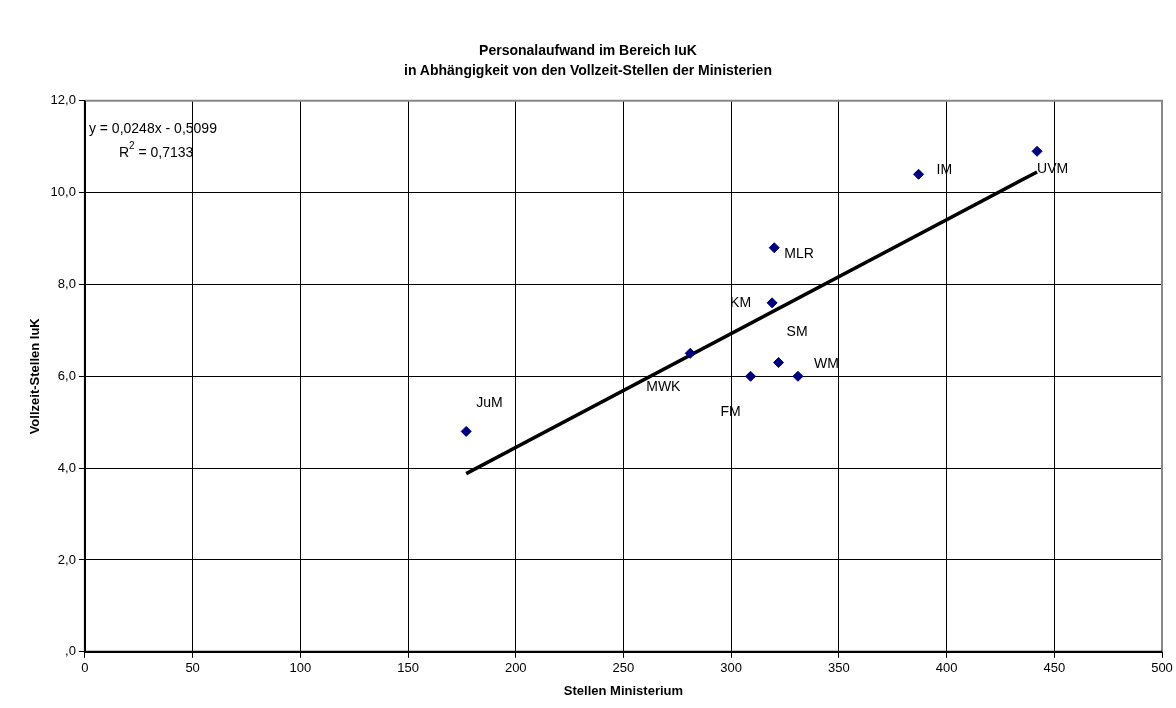 Image resolution: width=1176 pixels, height=708 pixels. Describe the element at coordinates (192, 668) in the screenshot. I see `x-tick-label: 50` at that location.